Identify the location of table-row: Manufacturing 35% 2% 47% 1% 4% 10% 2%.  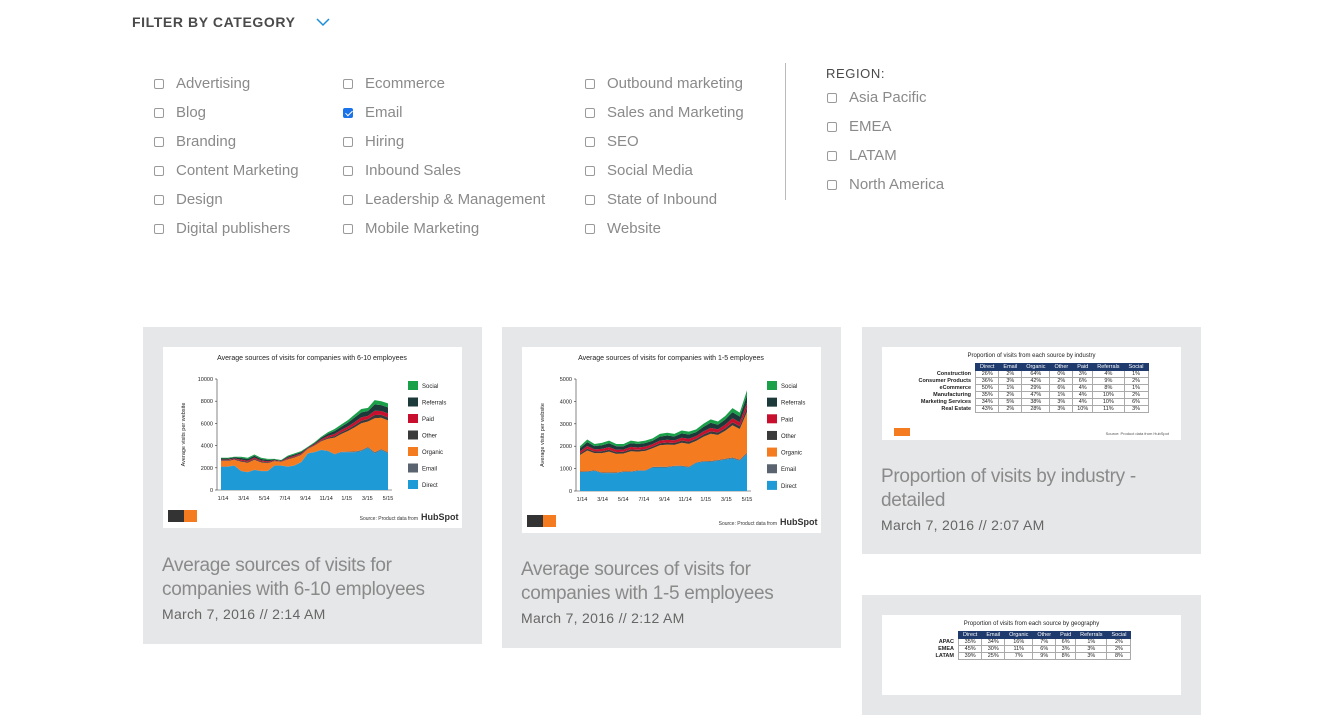
(1031, 395).